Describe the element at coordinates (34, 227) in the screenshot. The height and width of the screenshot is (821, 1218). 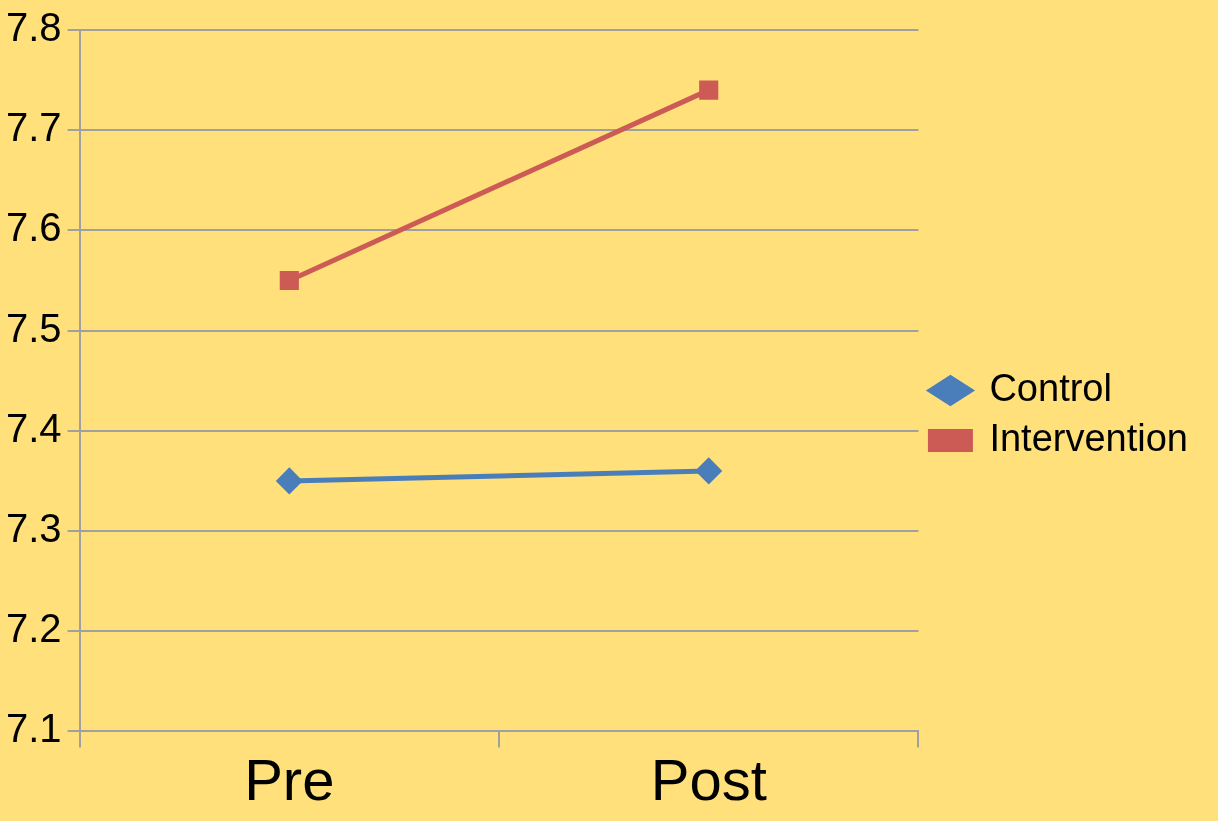
I see `y-tick-label: 7.6` at that location.